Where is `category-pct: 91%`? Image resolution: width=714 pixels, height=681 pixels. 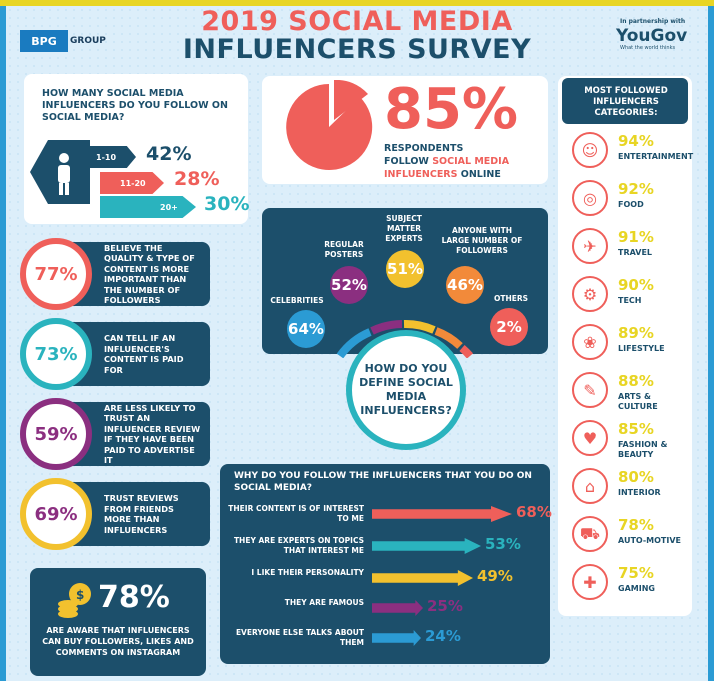
category-pct: 91% is located at coordinates (636, 237).